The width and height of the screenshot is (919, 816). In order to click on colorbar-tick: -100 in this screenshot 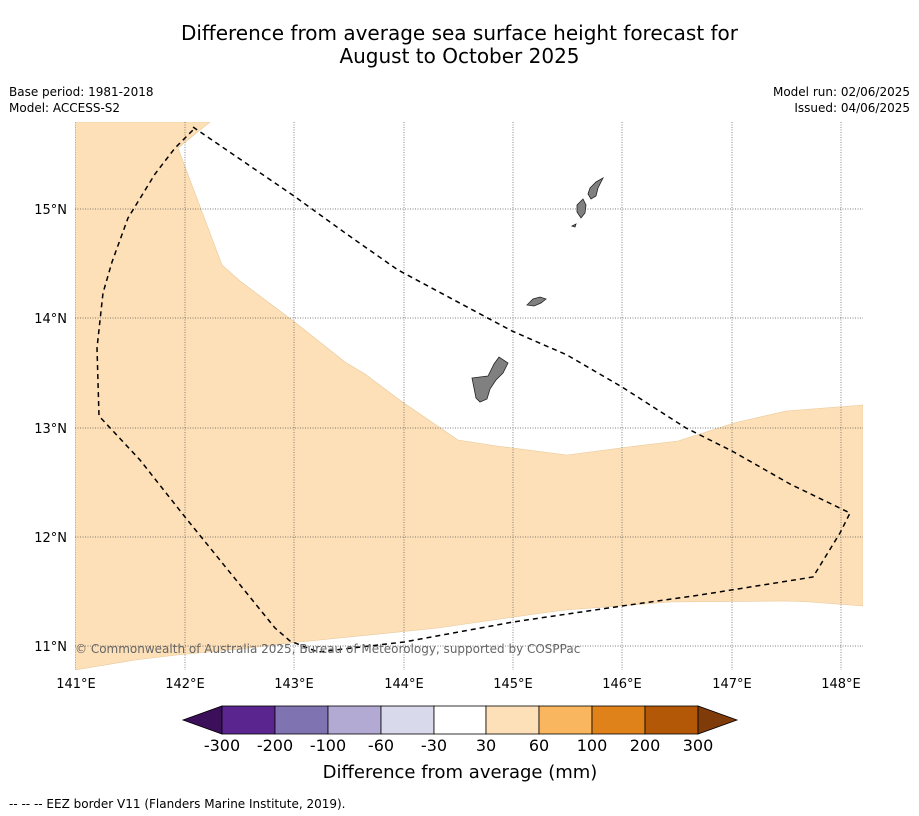, I will do `click(328, 745)`.